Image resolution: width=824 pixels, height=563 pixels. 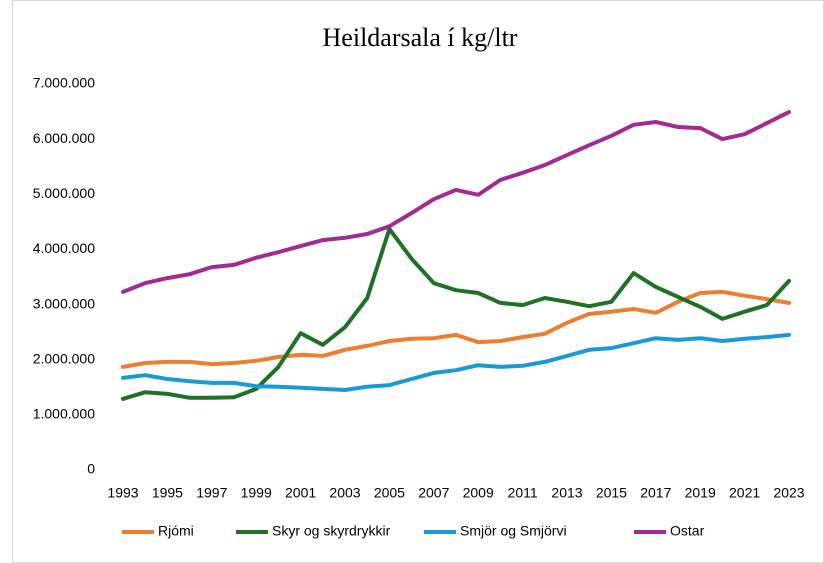 I want to click on x-tick-label: 2011, so click(x=523, y=493).